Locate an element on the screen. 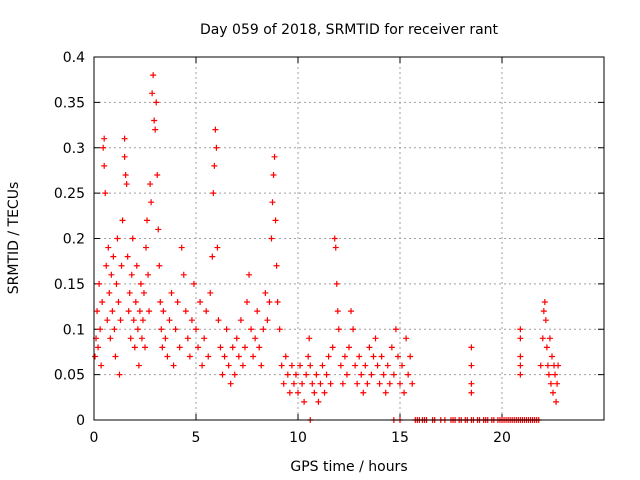 The height and width of the screenshot is (480, 640). y-tick-label: 0.05 is located at coordinates (69, 376).